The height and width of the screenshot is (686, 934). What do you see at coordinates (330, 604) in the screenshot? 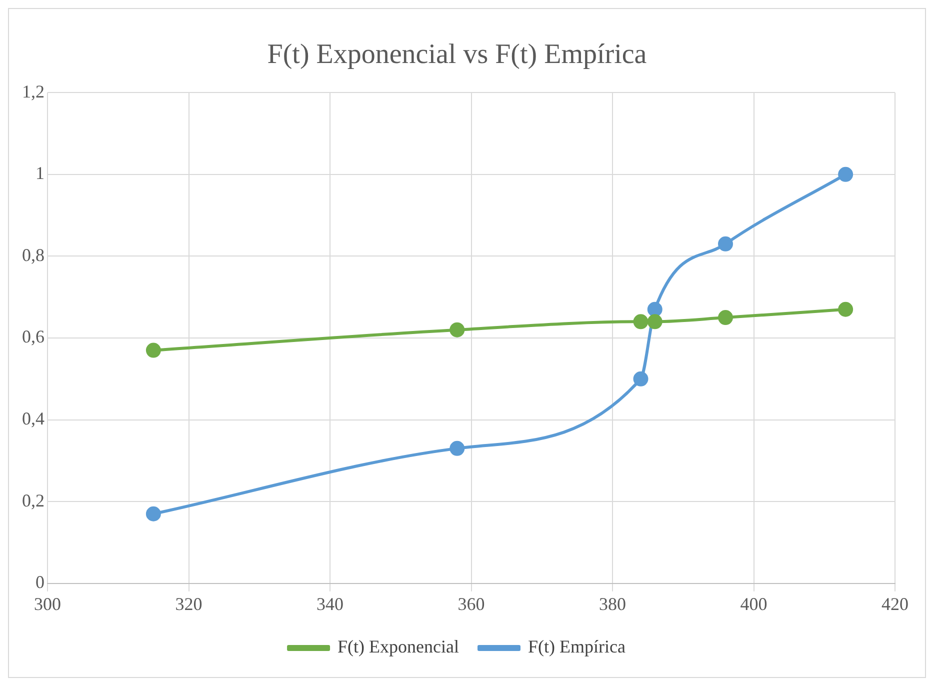
I see `x-tick-label: 340` at bounding box center [330, 604].